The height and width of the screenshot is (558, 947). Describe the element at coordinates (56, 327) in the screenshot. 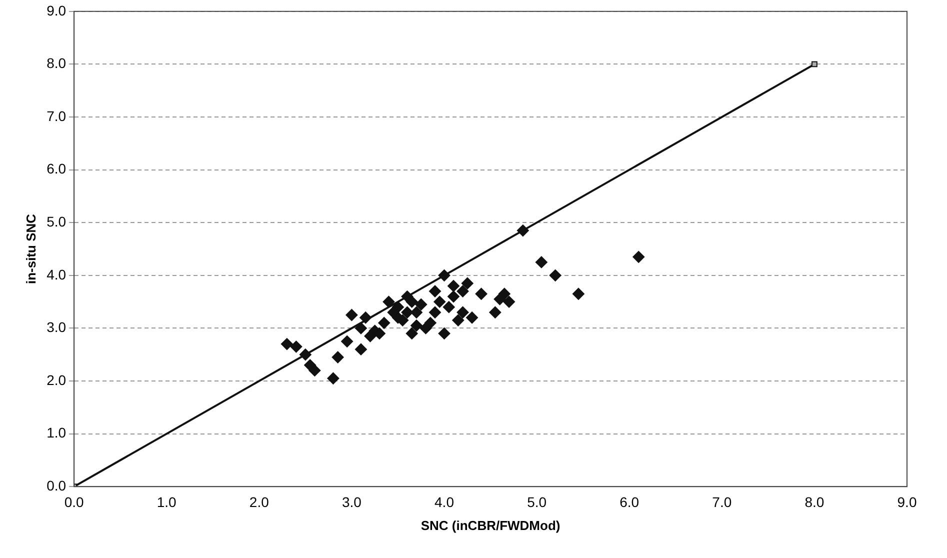

I see `y-tick-label: 3.0` at that location.